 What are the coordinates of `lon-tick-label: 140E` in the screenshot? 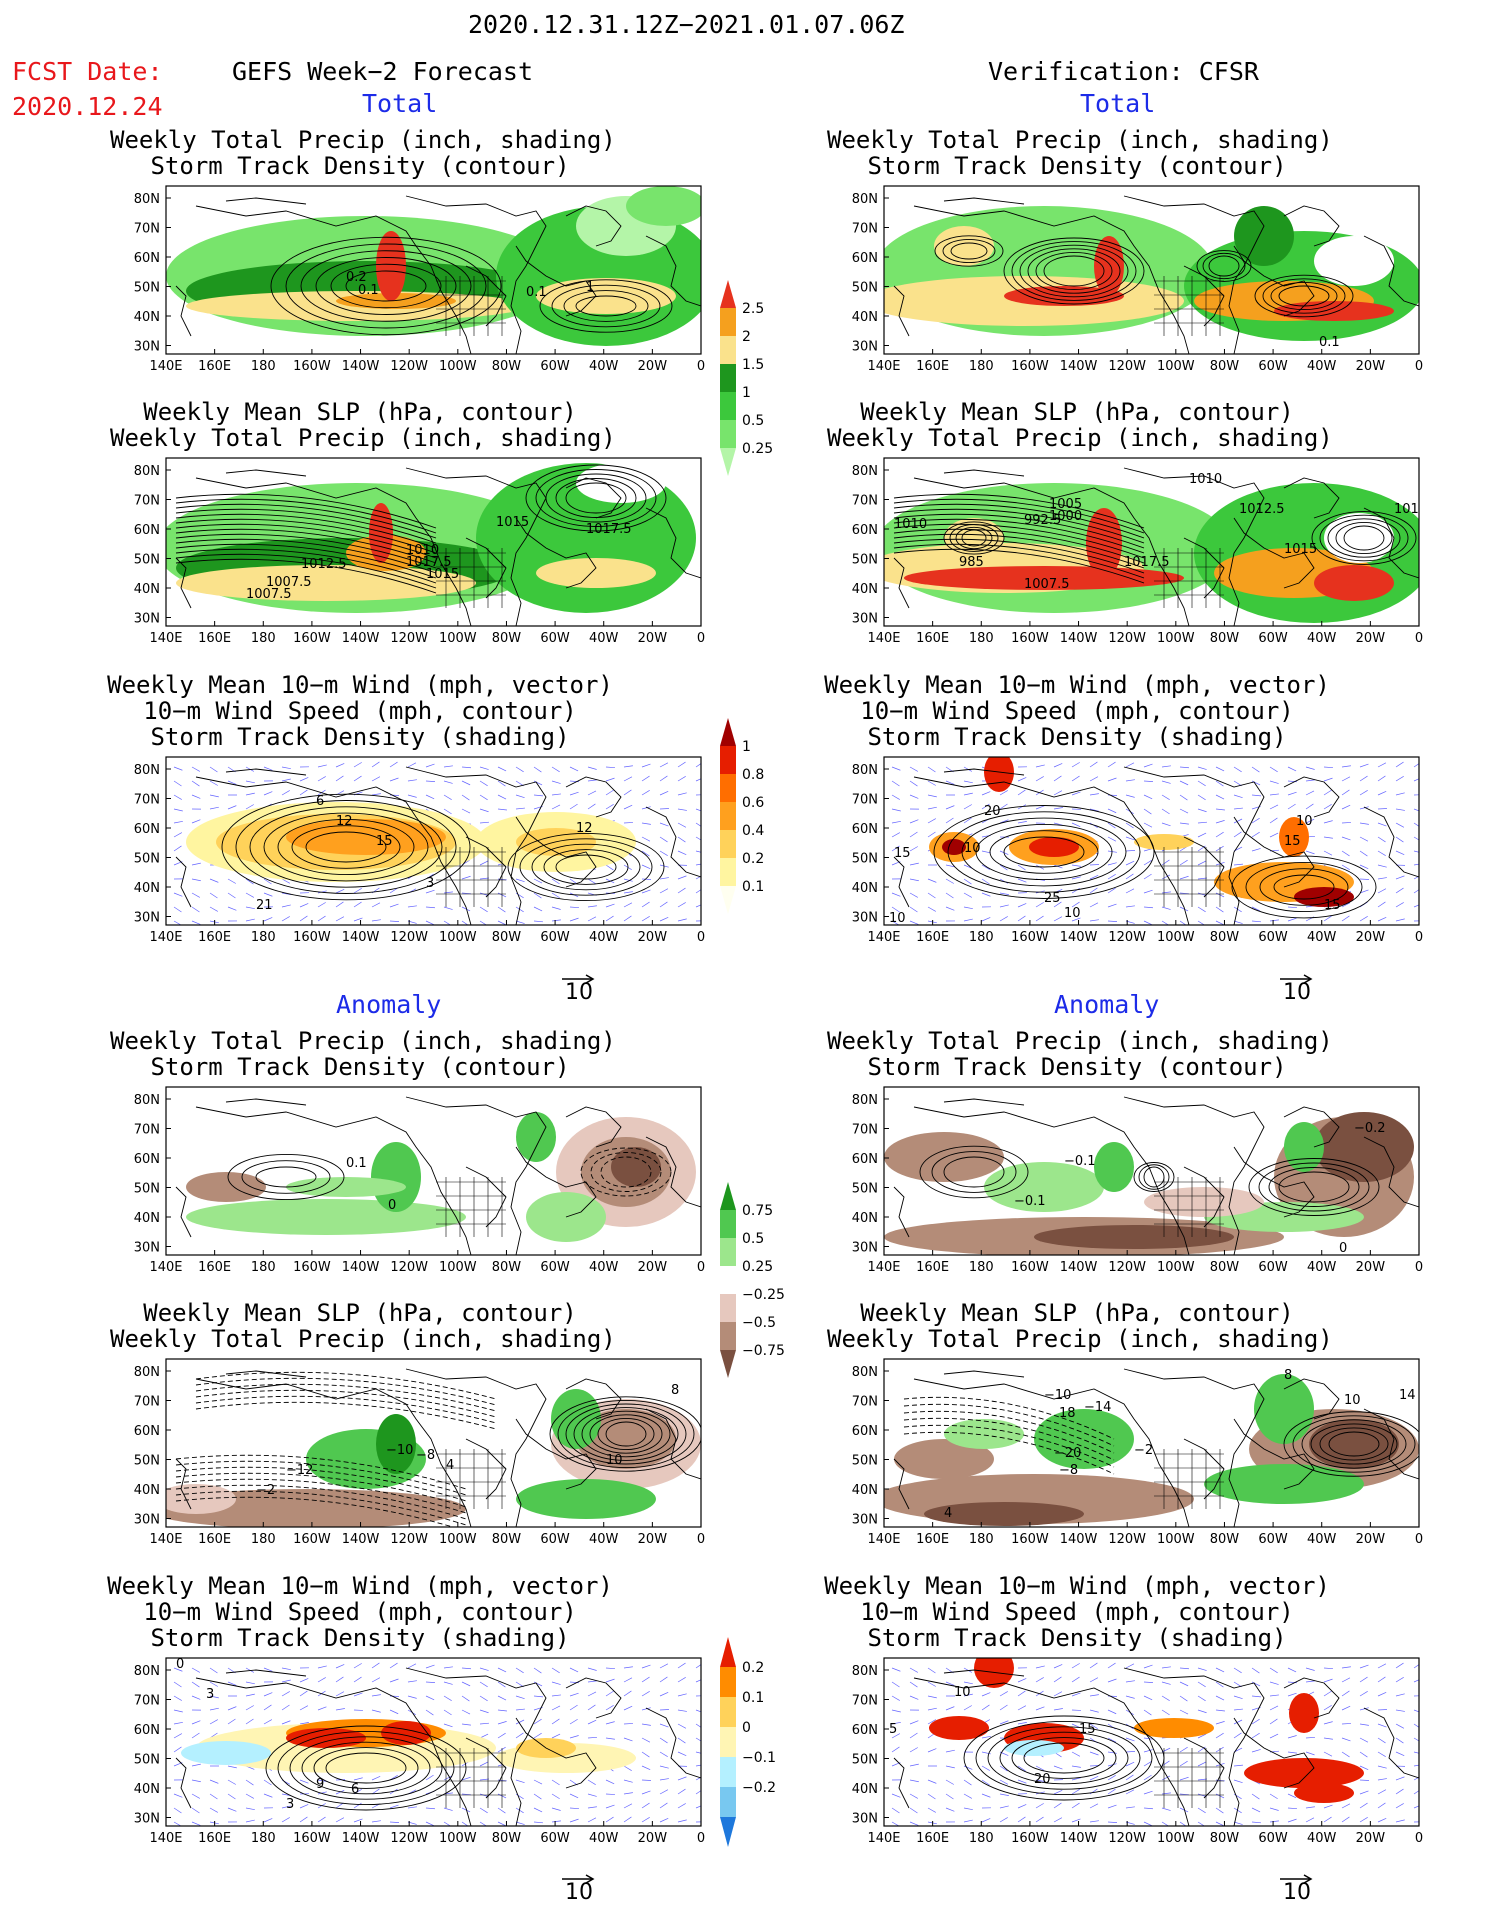 It's located at (883, 1267).